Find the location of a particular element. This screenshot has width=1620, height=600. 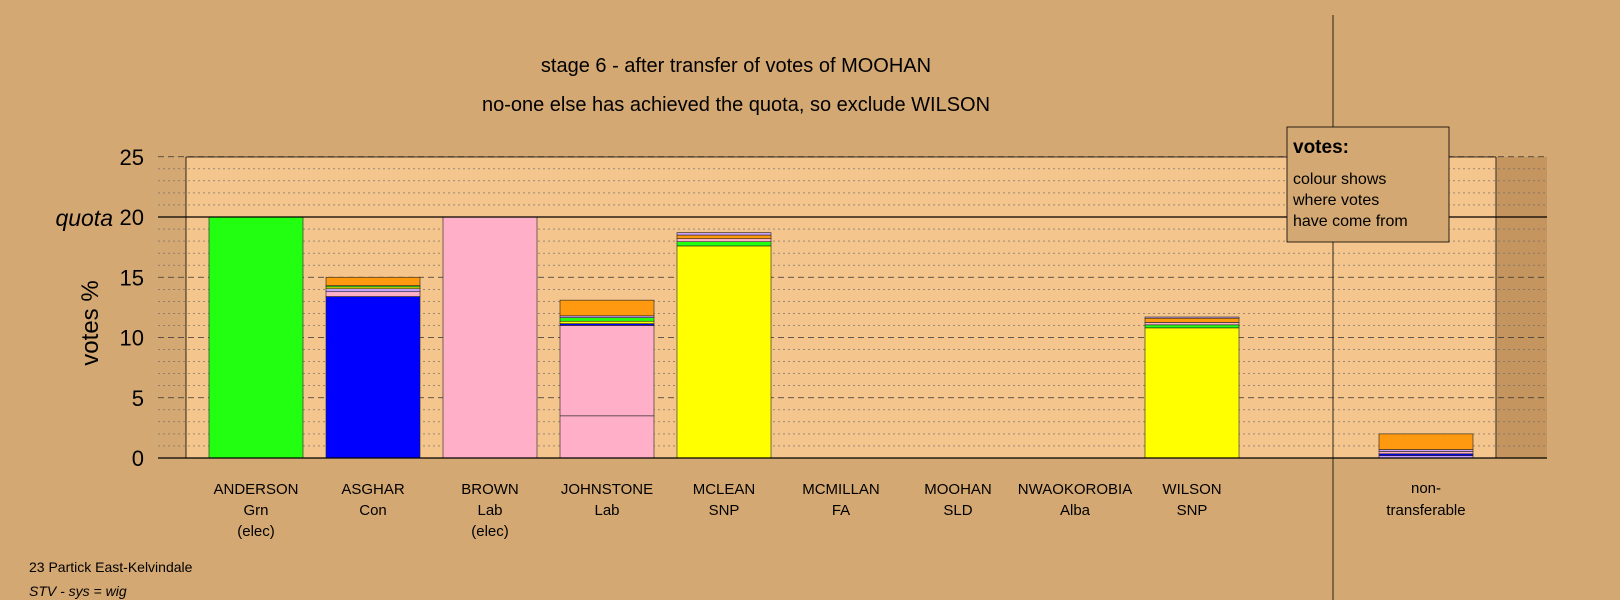

constituency-label: 23 Partick East-Kelvindale is located at coordinates (111, 567).